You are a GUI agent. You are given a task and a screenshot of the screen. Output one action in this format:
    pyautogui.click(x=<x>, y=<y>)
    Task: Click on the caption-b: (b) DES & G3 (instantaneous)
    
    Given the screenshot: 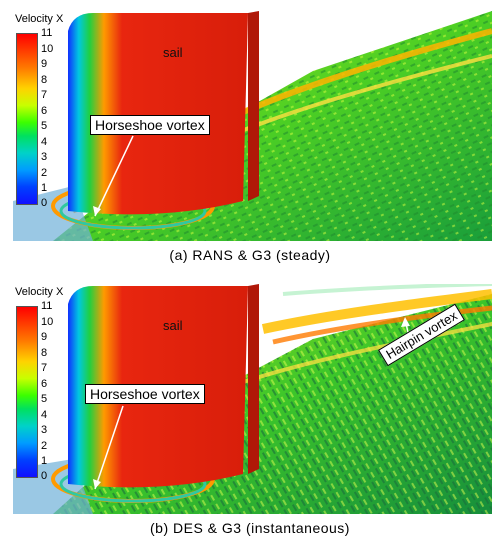 What is the action you would take?
    pyautogui.click(x=250, y=528)
    